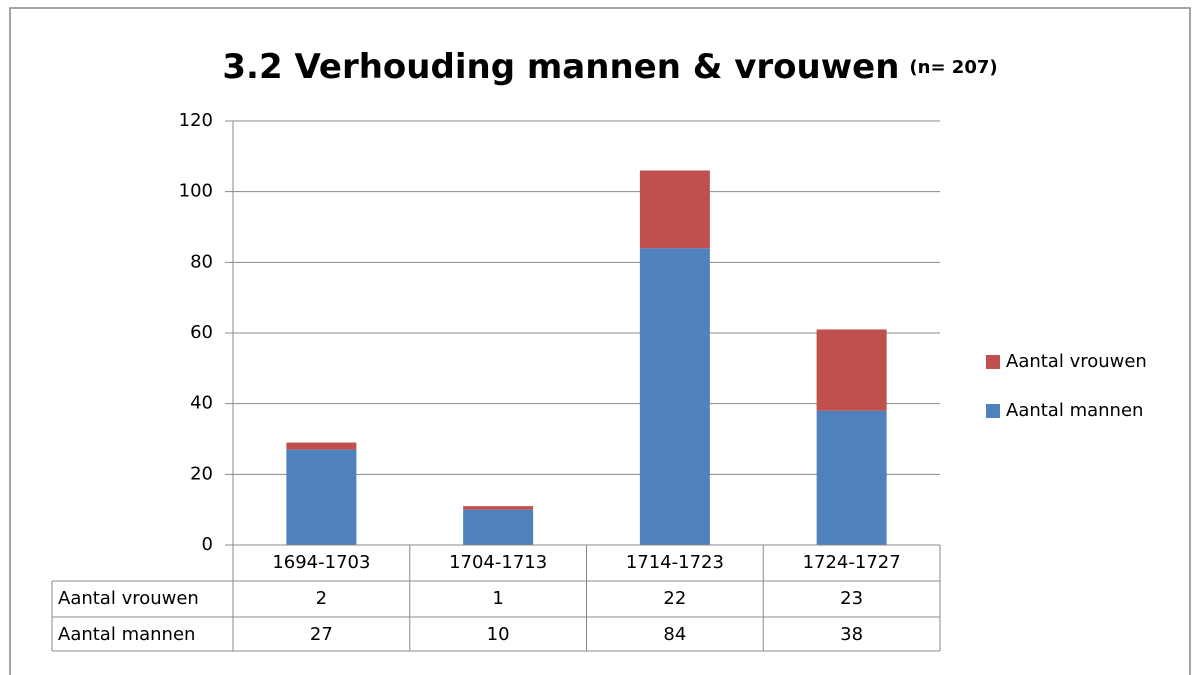 The width and height of the screenshot is (1199, 675). I want to click on table-cell: 1, so click(497, 598).